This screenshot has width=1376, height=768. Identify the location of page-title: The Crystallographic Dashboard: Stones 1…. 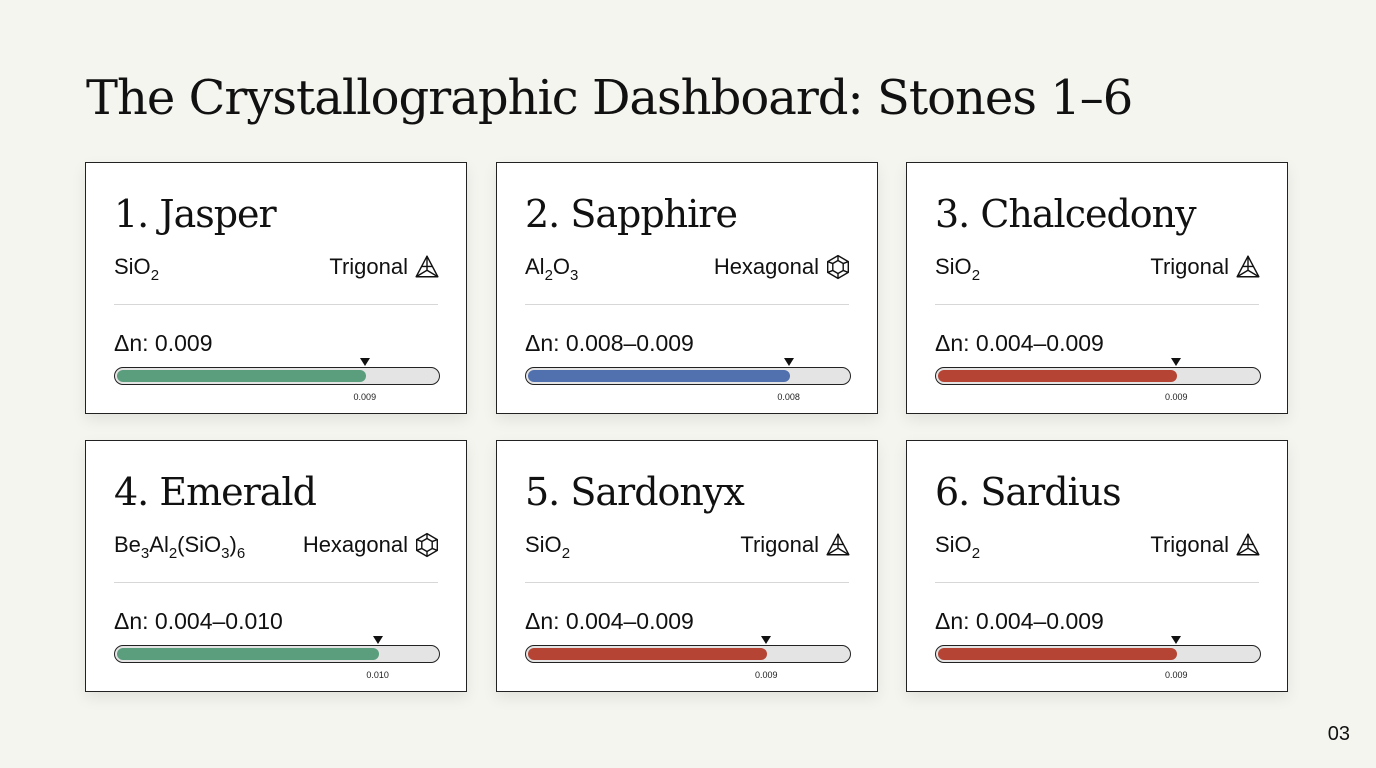
(609, 98).